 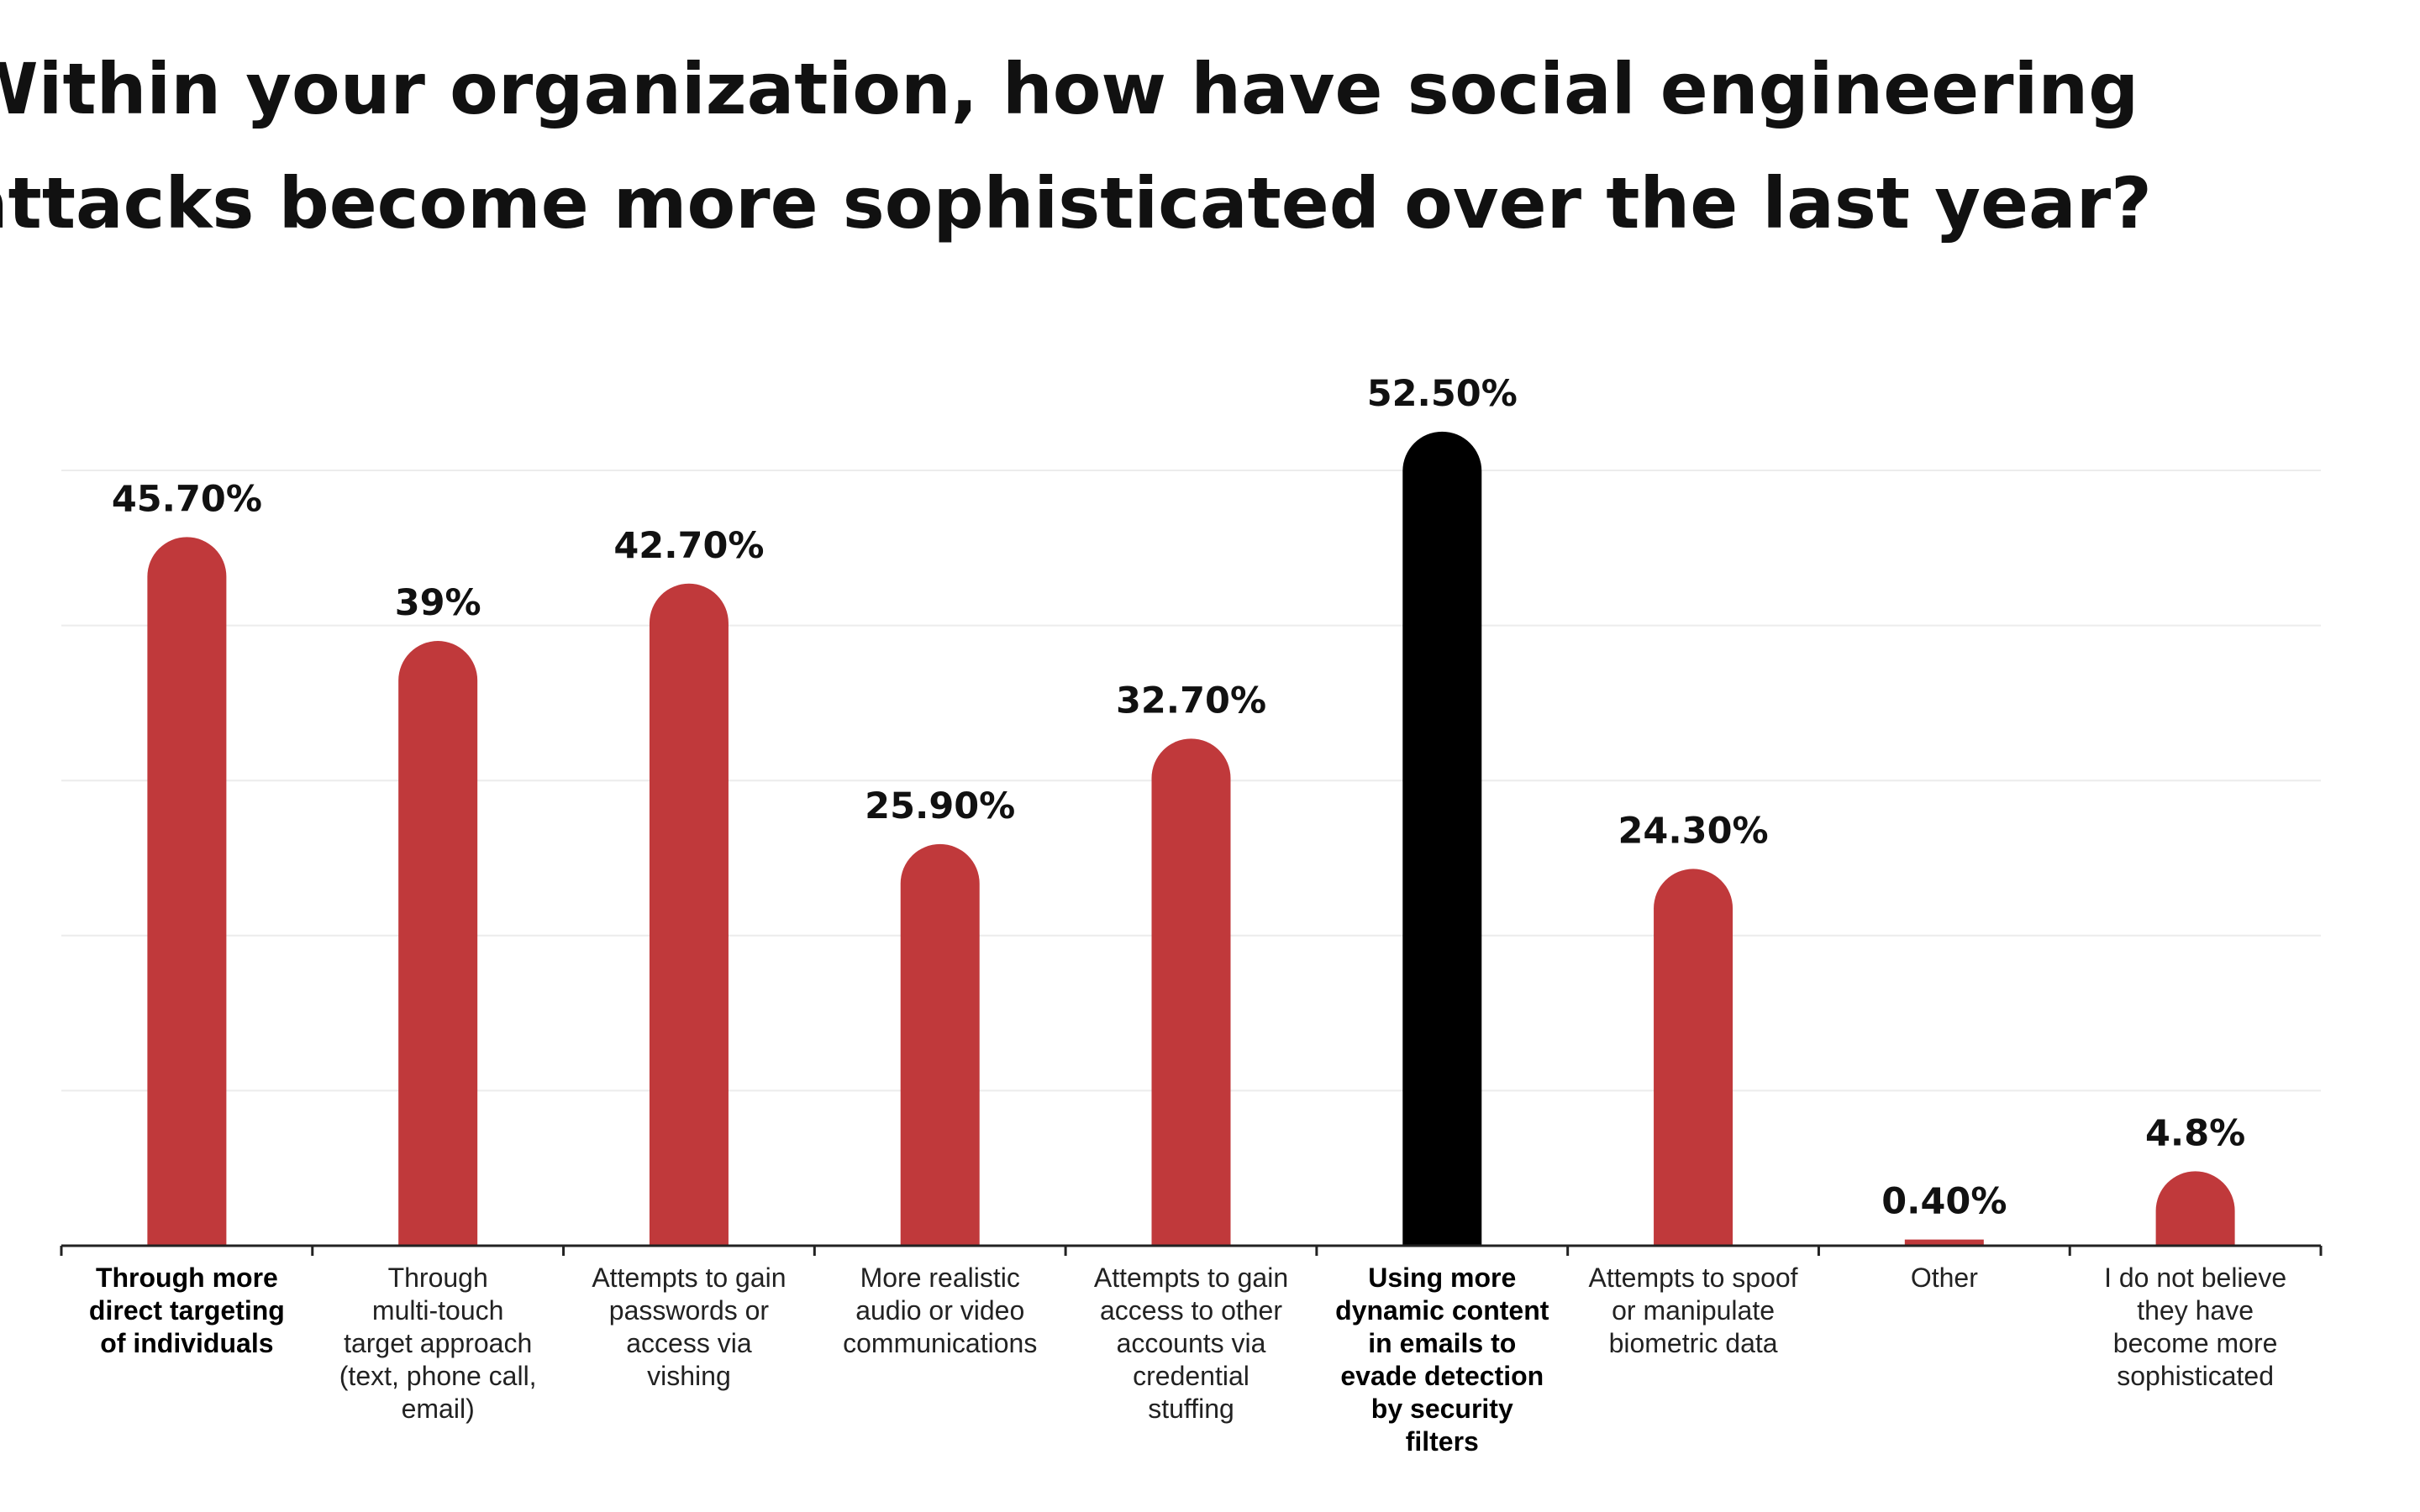 I want to click on value-label: 4.8%, so click(x=2195, y=1133).